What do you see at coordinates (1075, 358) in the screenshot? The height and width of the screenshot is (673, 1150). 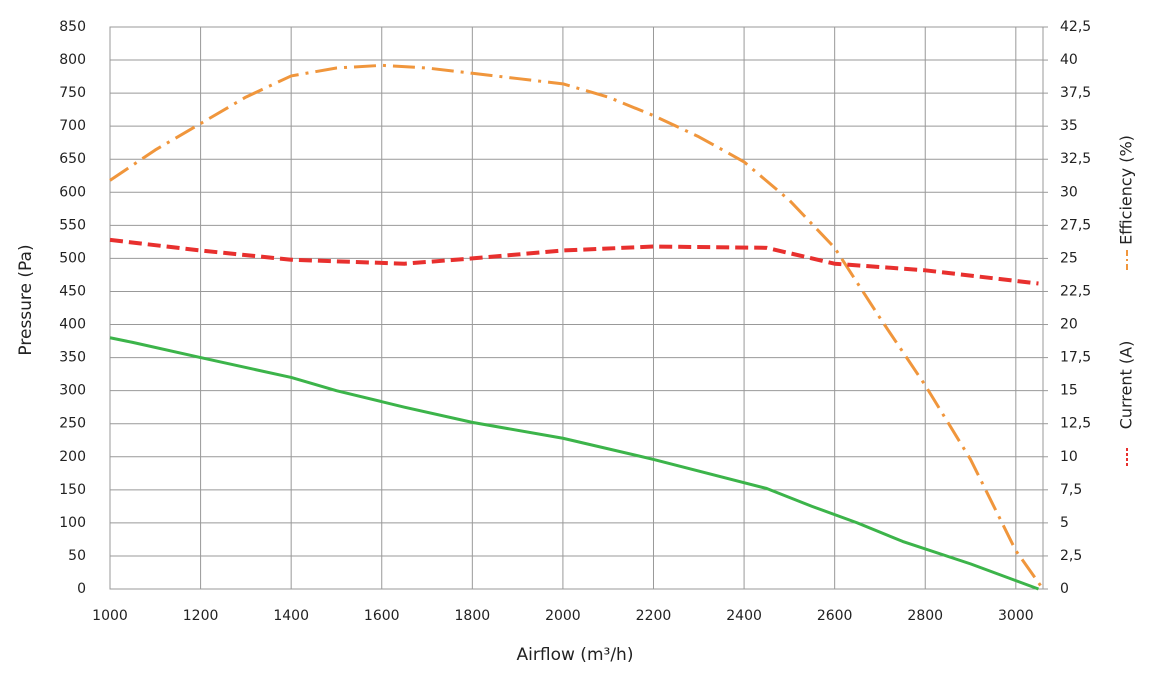 I see `y2-tick-label: 17,5` at bounding box center [1075, 358].